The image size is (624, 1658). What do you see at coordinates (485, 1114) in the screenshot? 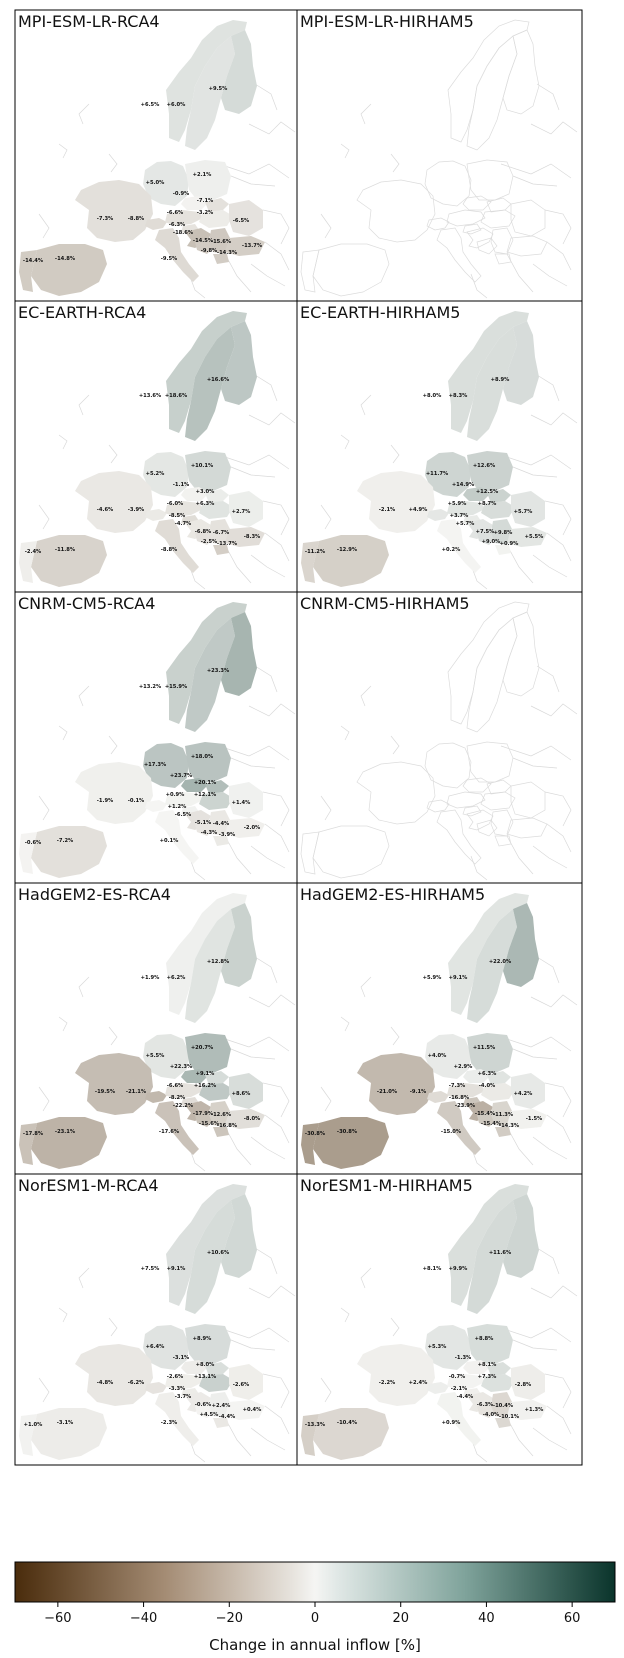
I see `value-label-ba: -15.4%` at bounding box center [485, 1114].